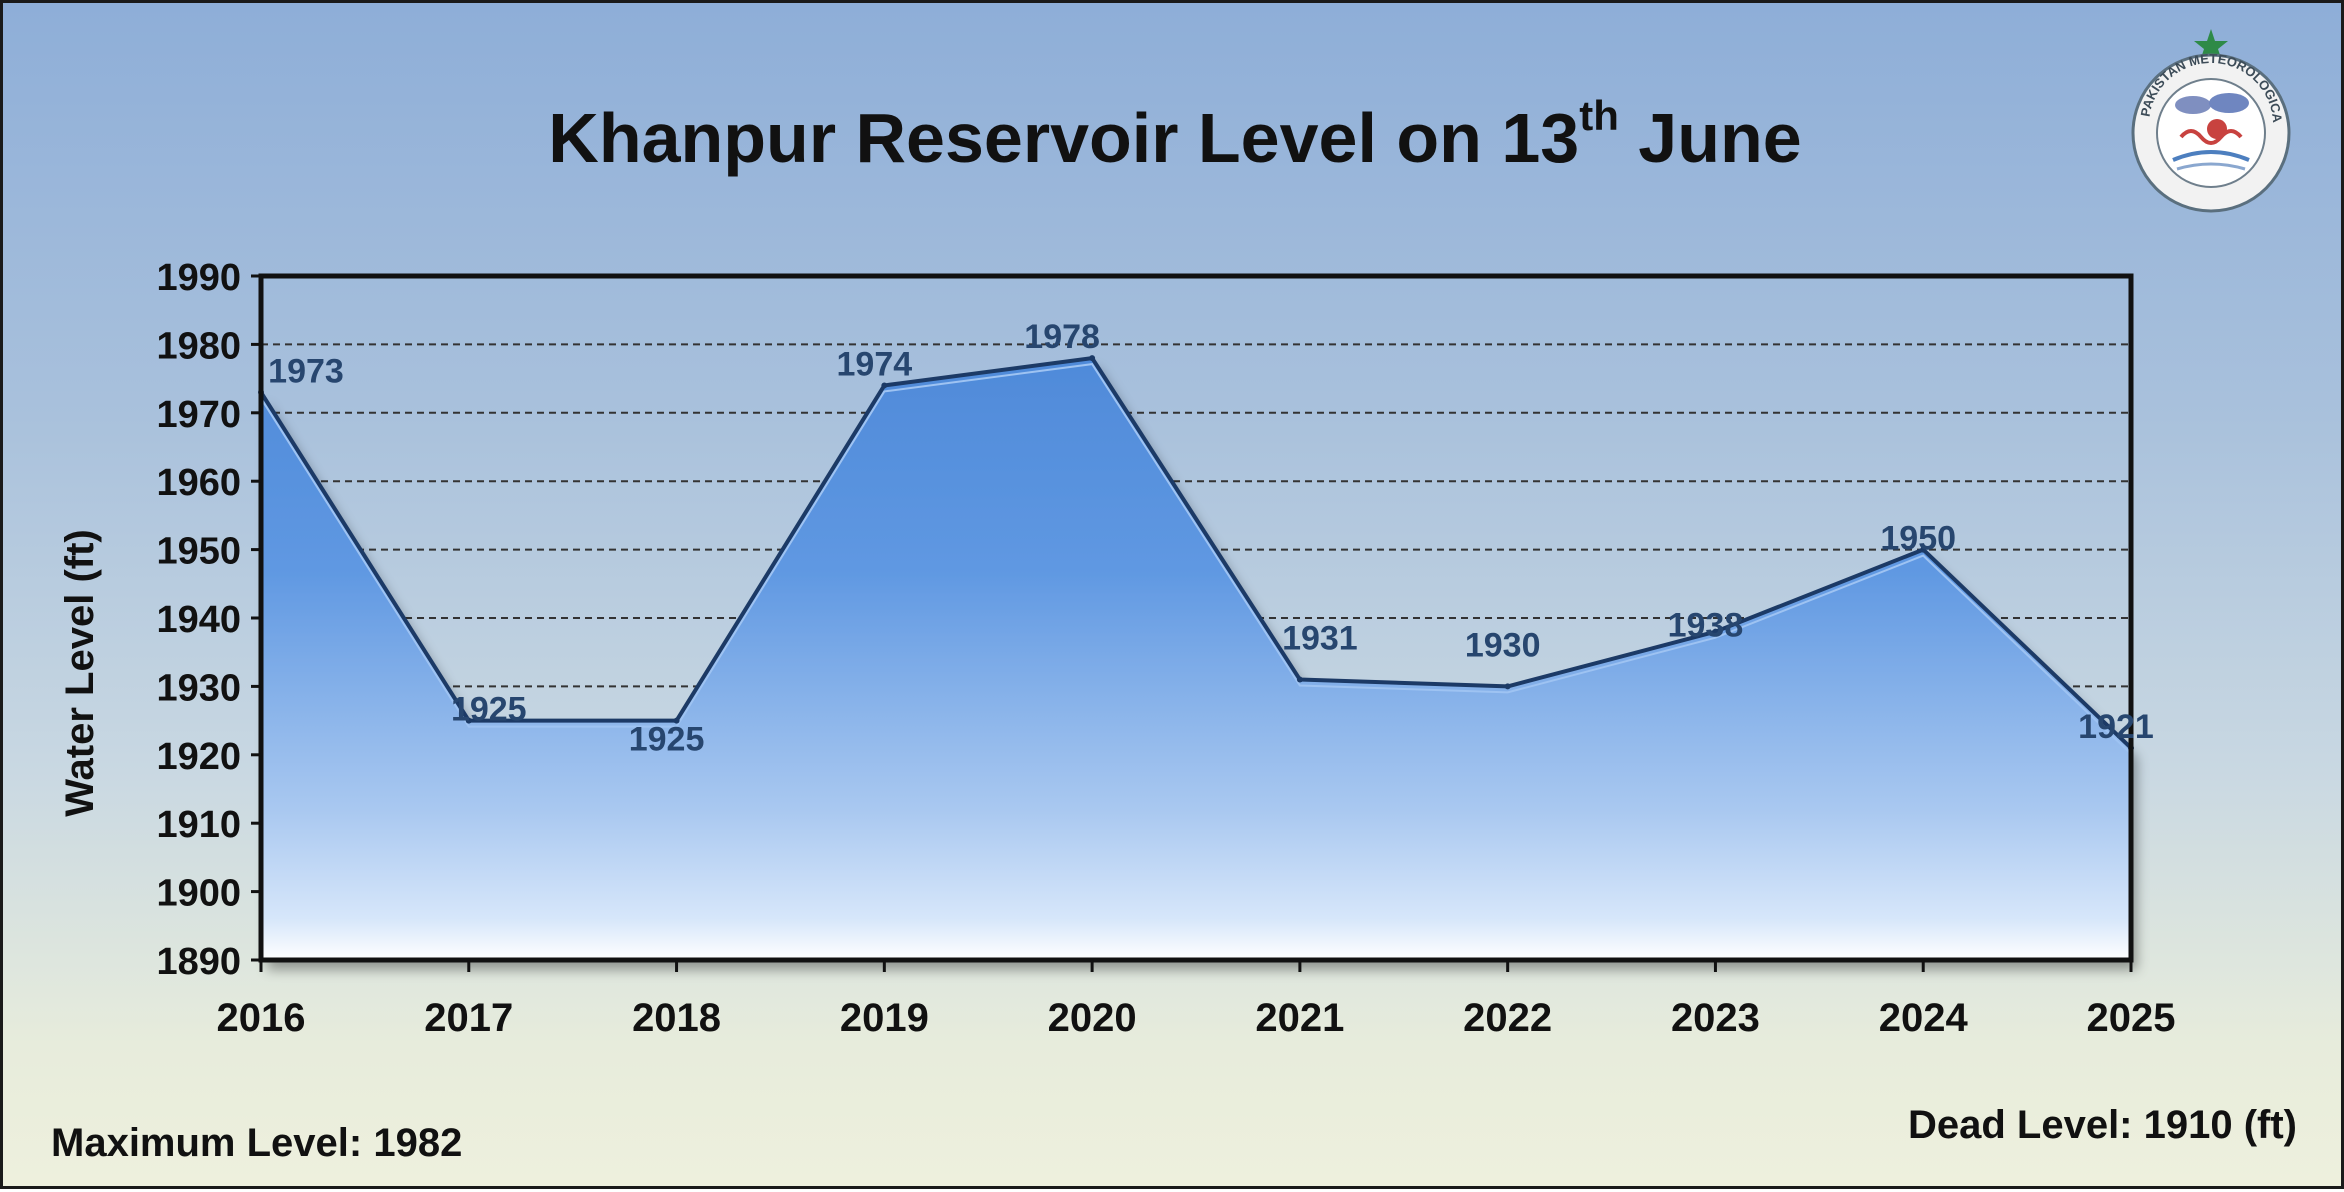  What do you see at coordinates (884, 1018) in the screenshot?
I see `x-tick-label: 2019` at bounding box center [884, 1018].